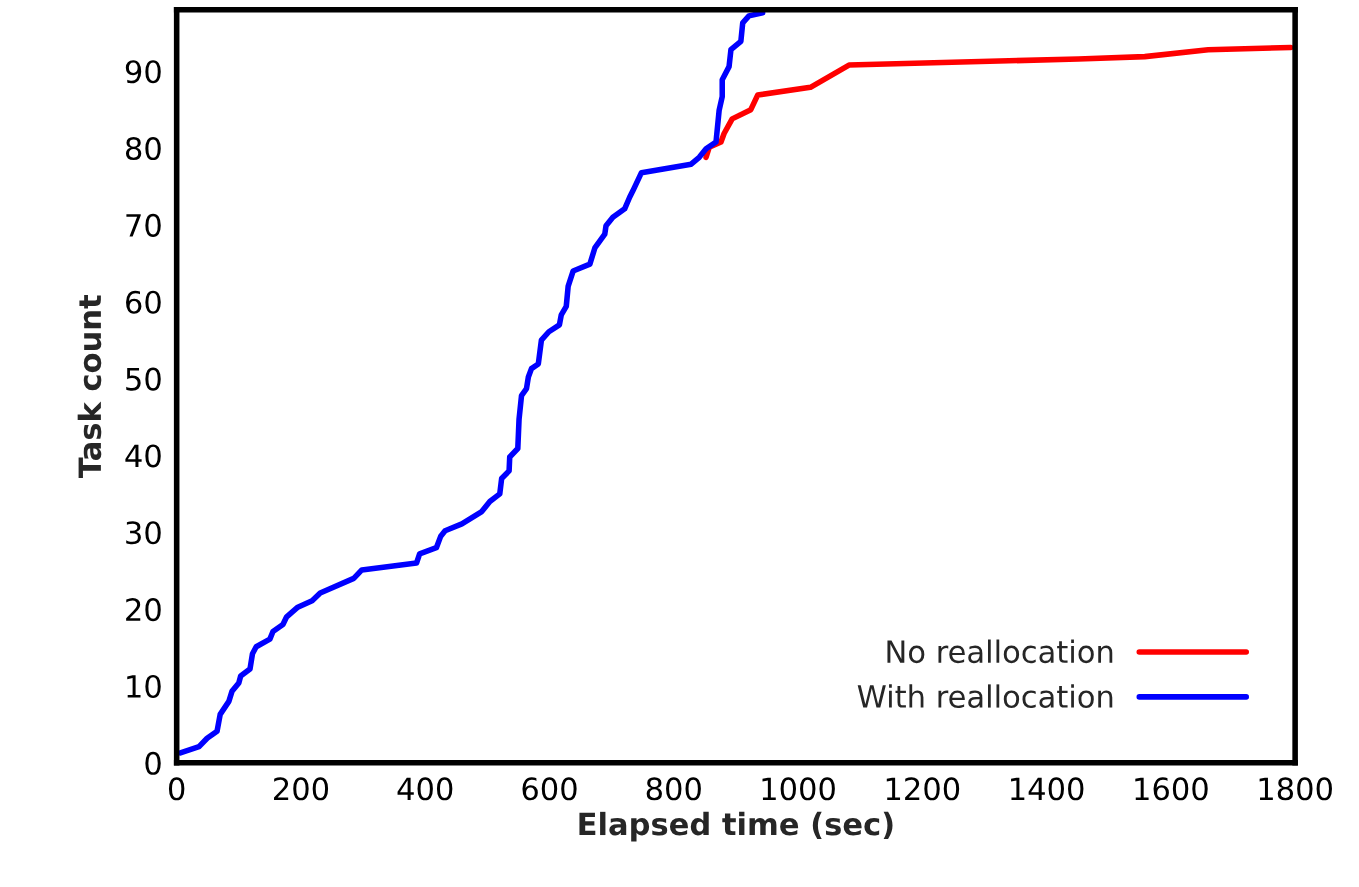 The width and height of the screenshot is (1359, 887). Describe the element at coordinates (153, 763) in the screenshot. I see `y-tick-label: 0` at that location.